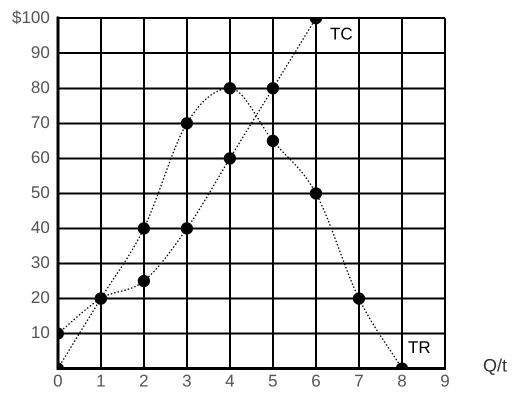 This screenshot has height=399, width=527. What do you see at coordinates (40, 228) in the screenshot?
I see `y-tick-label: 40` at bounding box center [40, 228].